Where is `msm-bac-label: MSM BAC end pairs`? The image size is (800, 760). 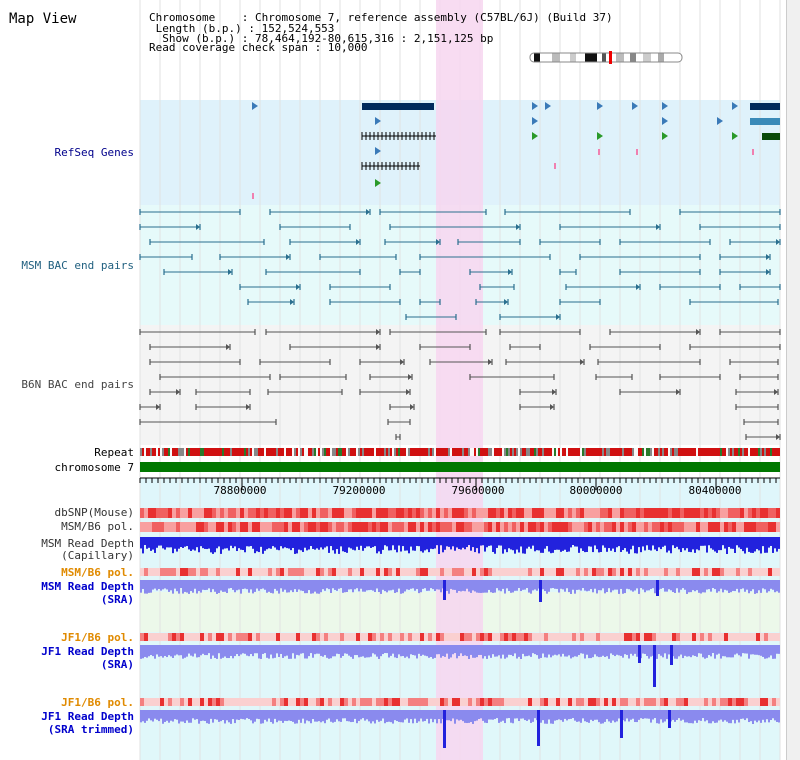 msm-bac-label: MSM BAC end pairs is located at coordinates (77, 265).